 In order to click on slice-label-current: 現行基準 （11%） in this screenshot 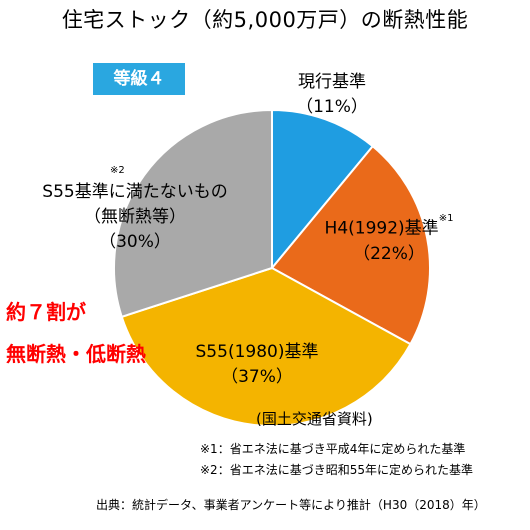, I will do `click(332, 95)`.